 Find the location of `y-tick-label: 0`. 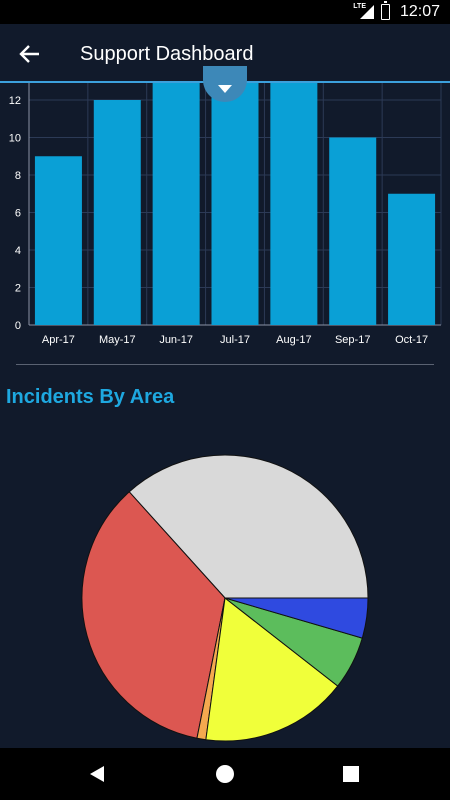

y-tick-label: 0 is located at coordinates (18, 326).